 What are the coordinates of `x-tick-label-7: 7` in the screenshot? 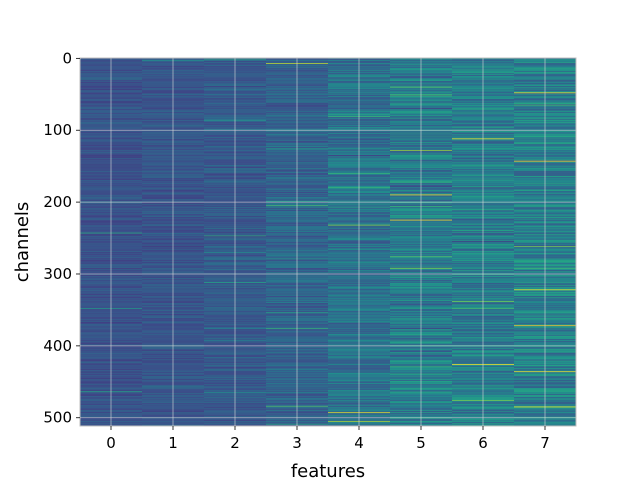 It's located at (545, 443).